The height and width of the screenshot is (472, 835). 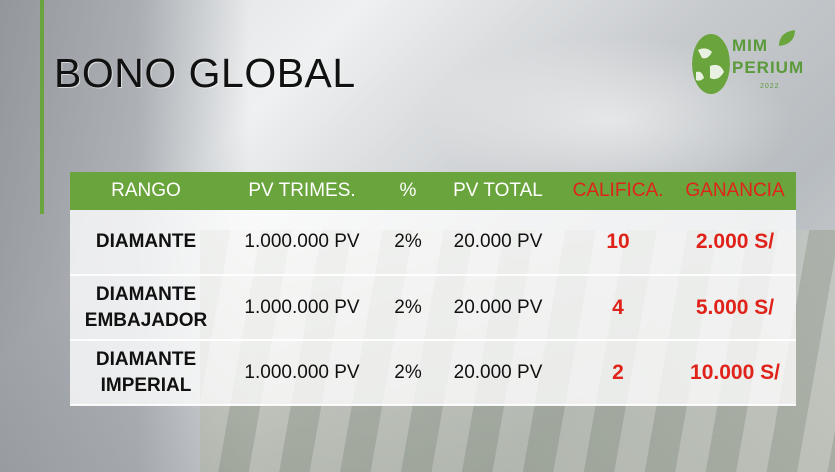 What do you see at coordinates (750, 45) in the screenshot?
I see `logo-text-line1: MIM` at bounding box center [750, 45].